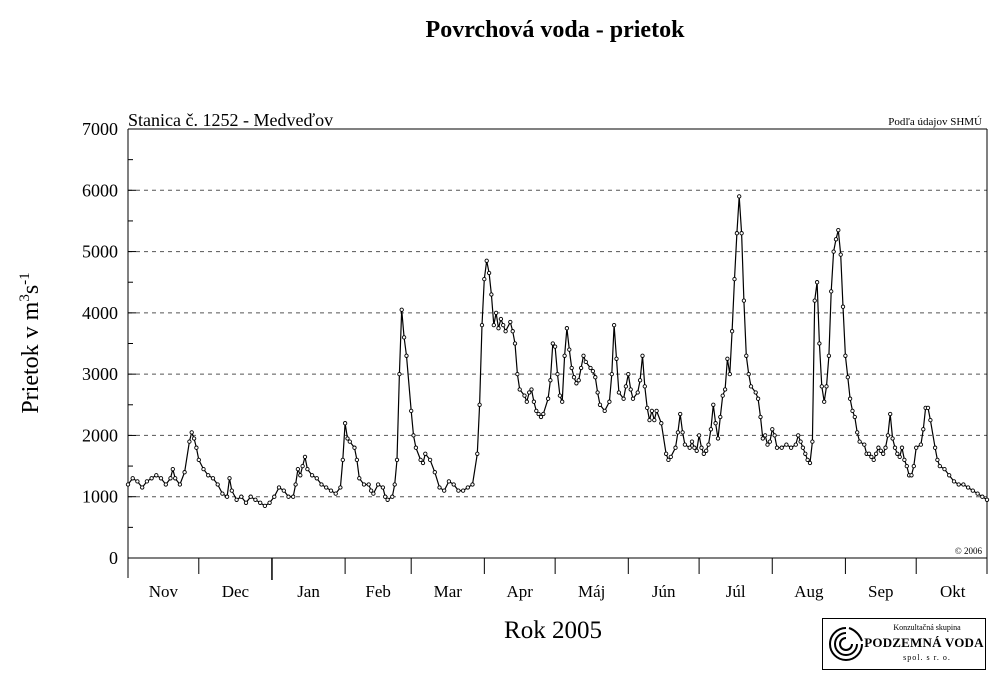 This screenshot has height=684, width=1000. Describe the element at coordinates (100, 497) in the screenshot. I see `y-tick-label: 1000` at that location.